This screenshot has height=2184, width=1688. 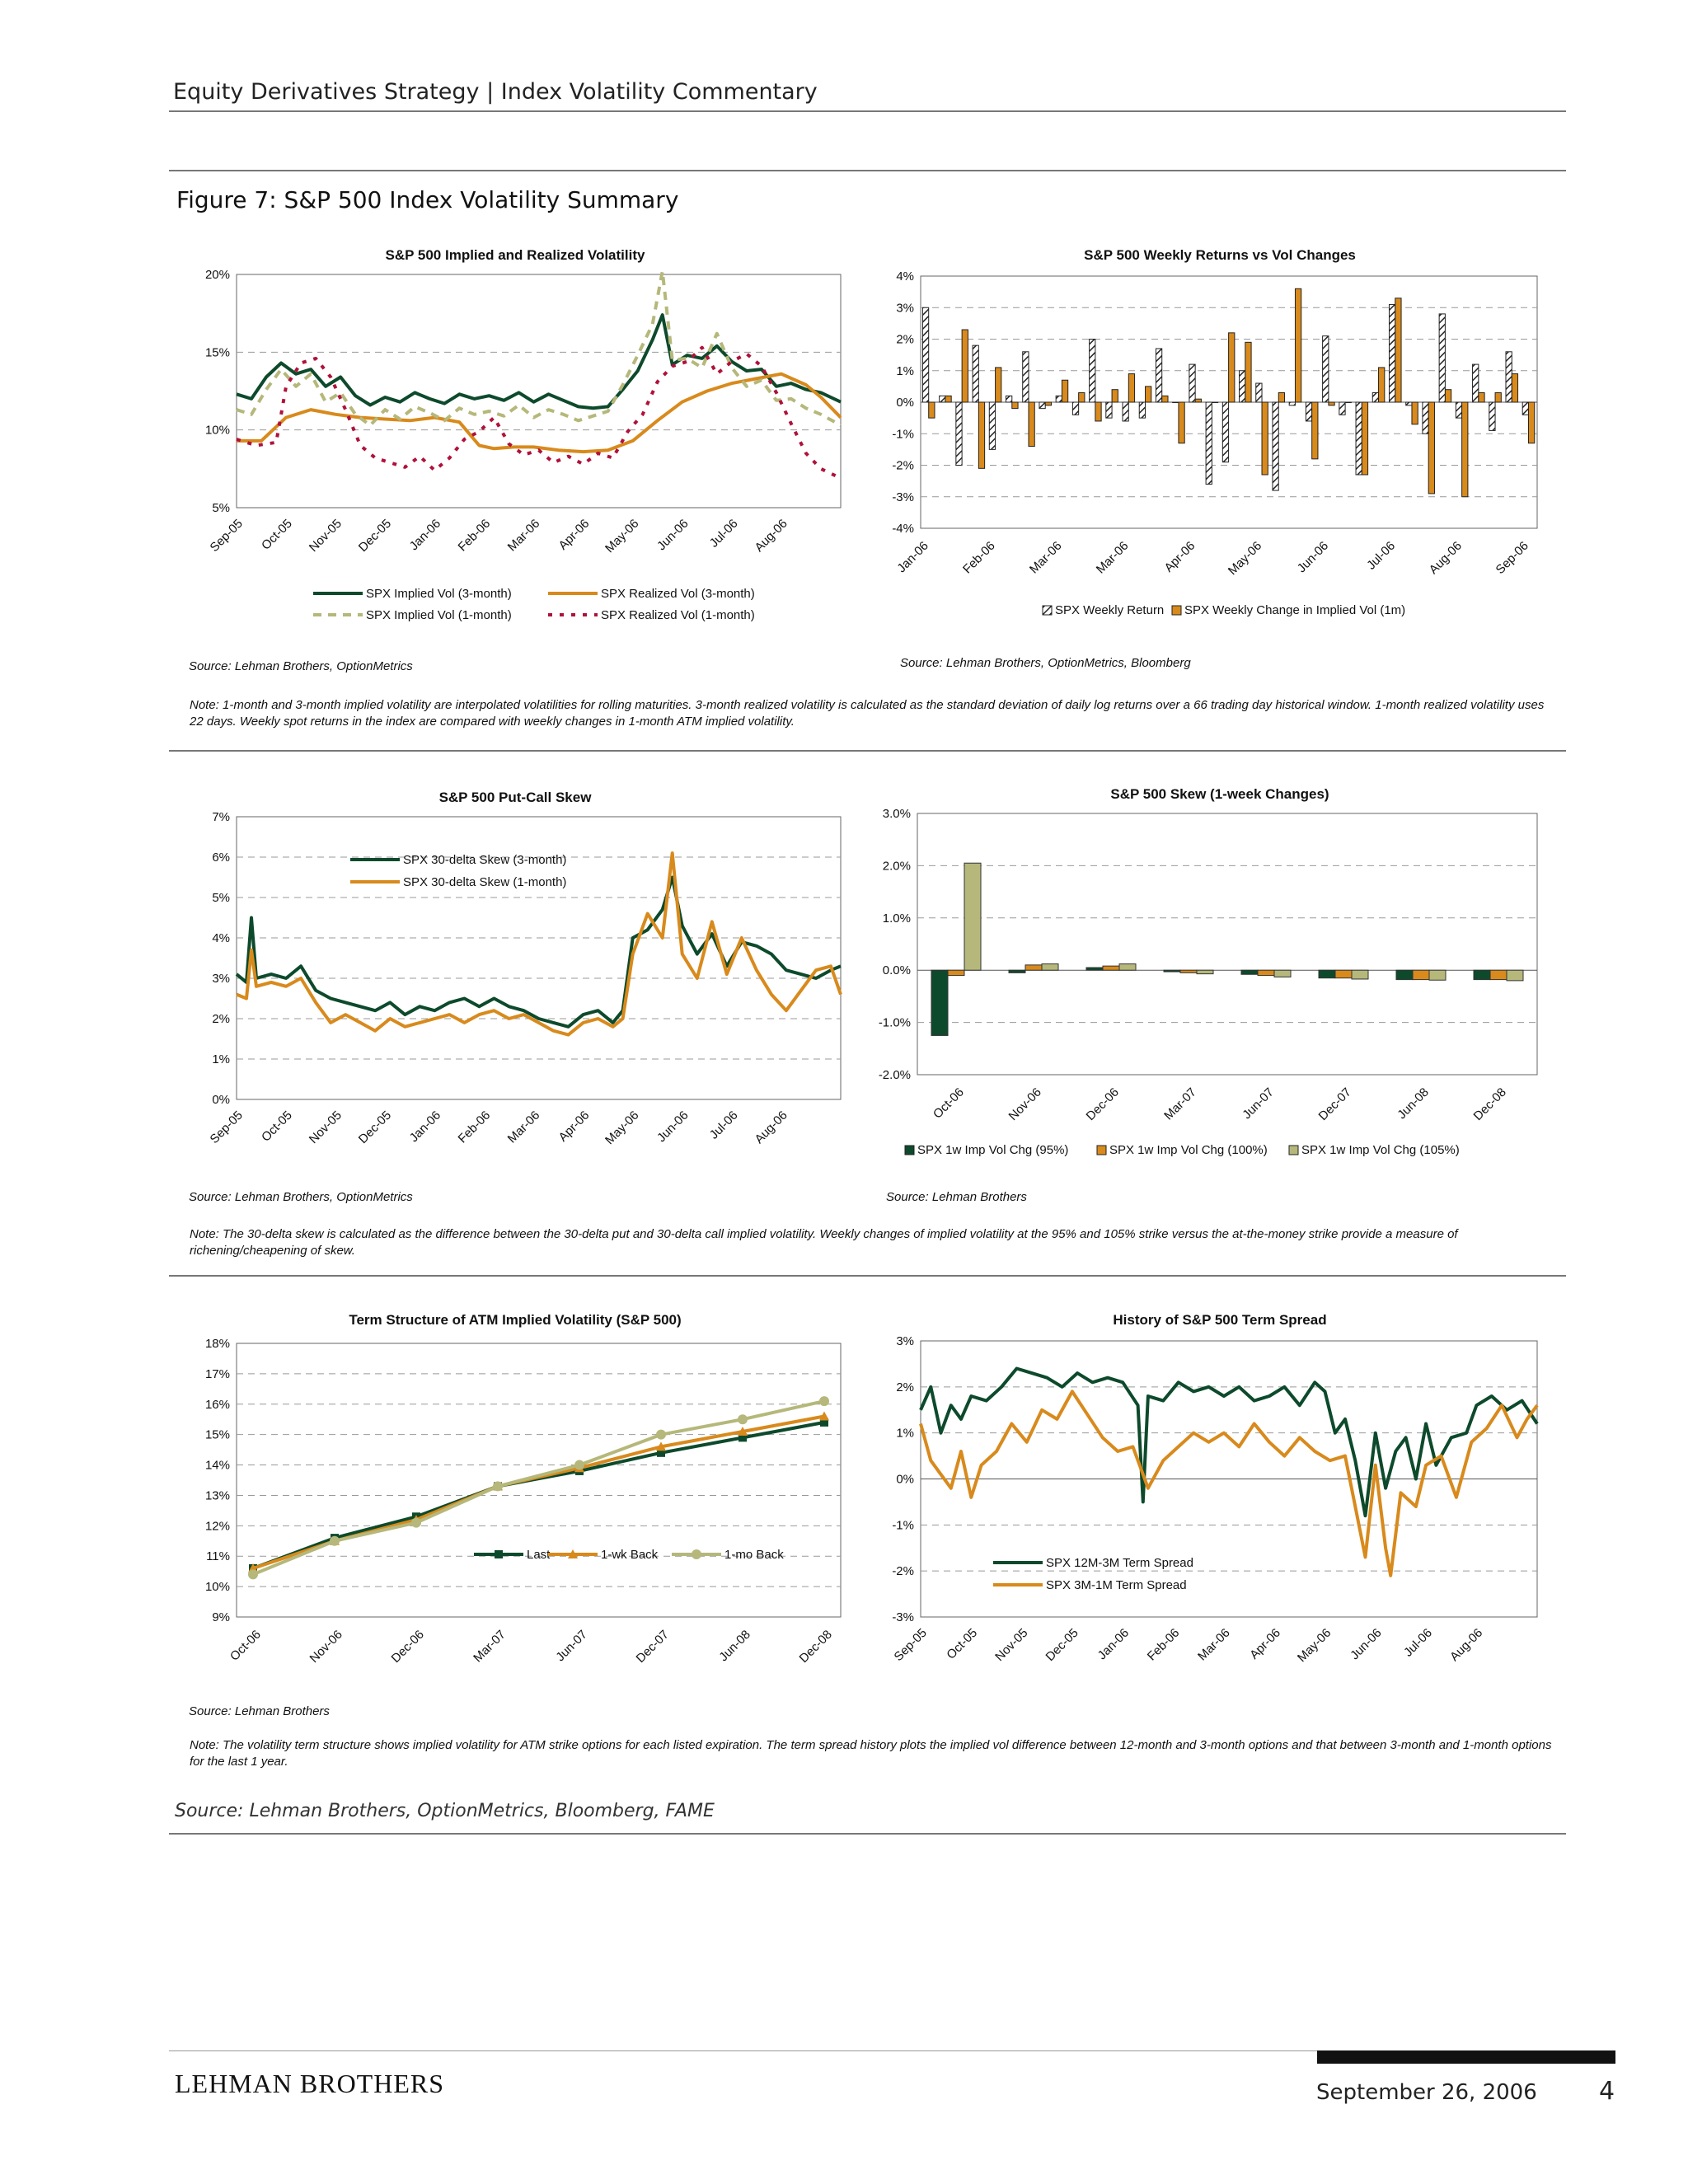 What do you see at coordinates (1313, 557) in the screenshot?
I see `x-tick-label: Jun-06` at bounding box center [1313, 557].